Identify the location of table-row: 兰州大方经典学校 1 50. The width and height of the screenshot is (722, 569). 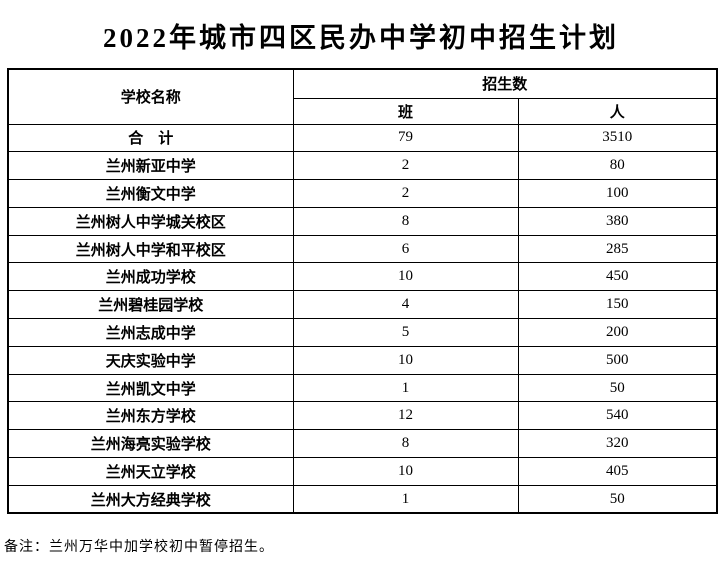
(362, 499).